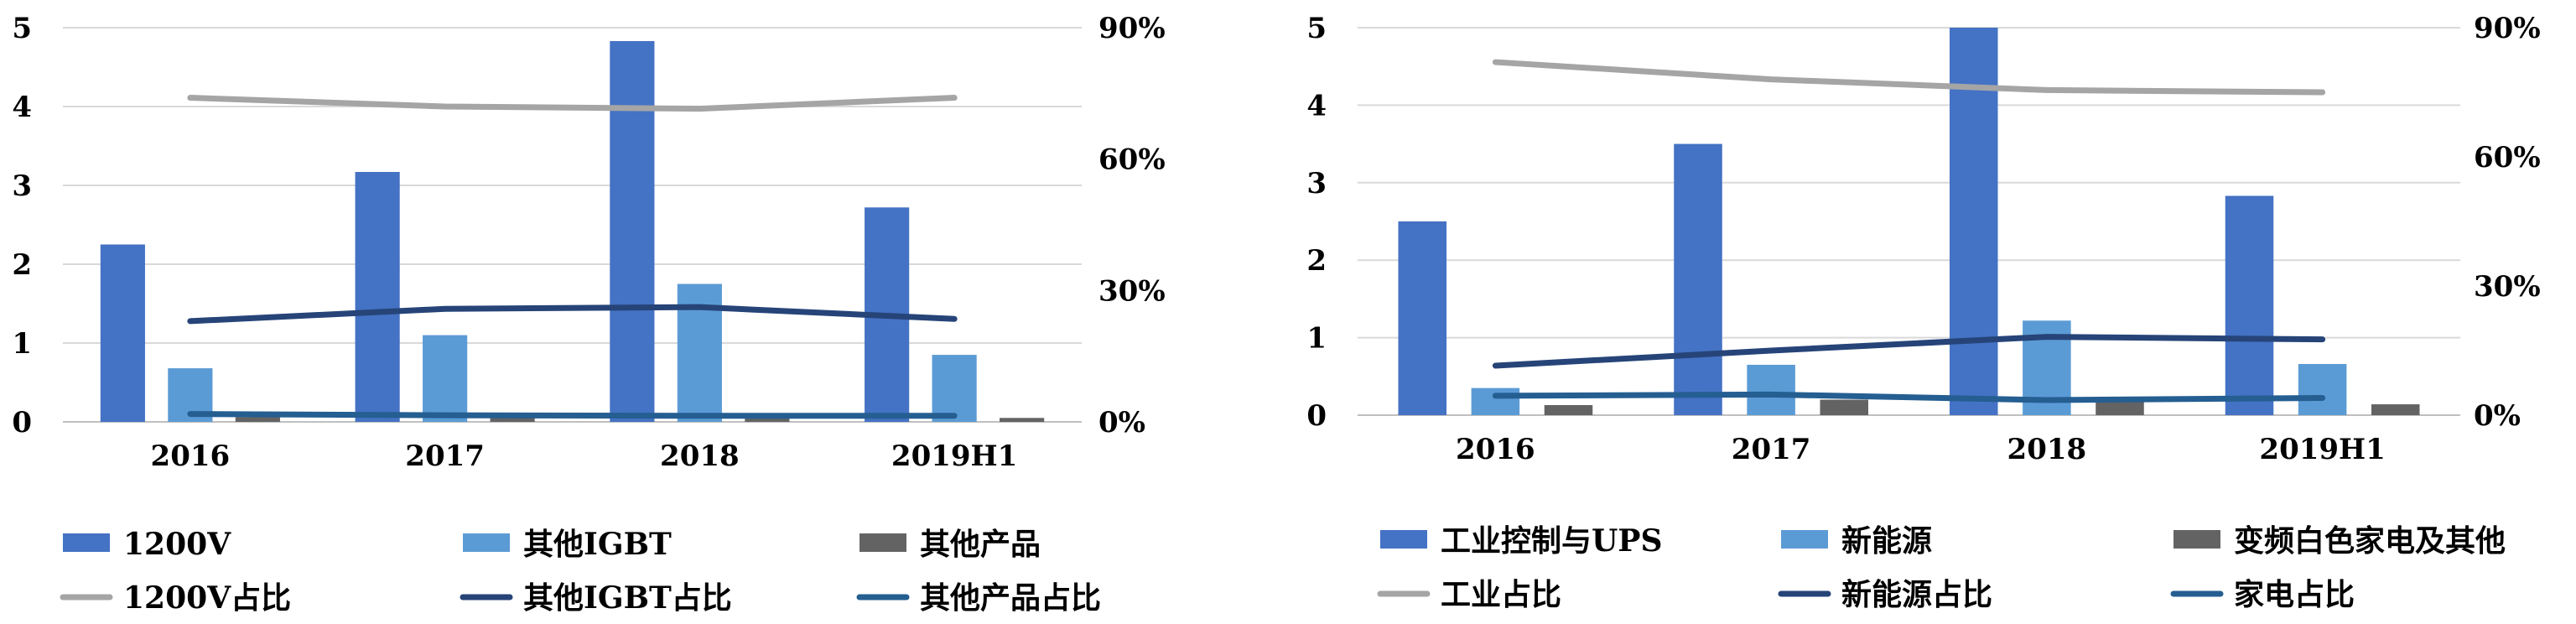 This screenshot has height=624, width=2576. What do you see at coordinates (177, 544) in the screenshot?
I see `legend-label: 1200V` at bounding box center [177, 544].